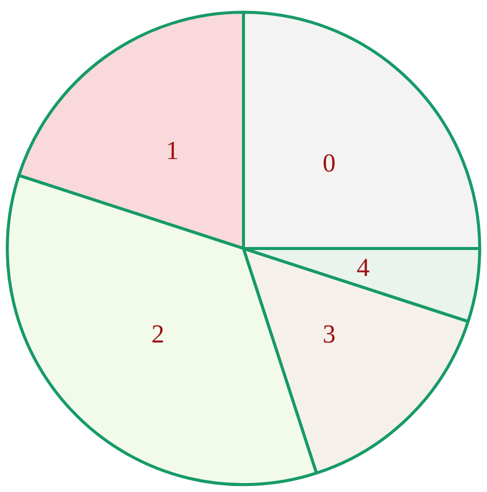 Image resolution: width=487 pixels, height=492 pixels. I want to click on slice-label: 4, so click(363, 267).